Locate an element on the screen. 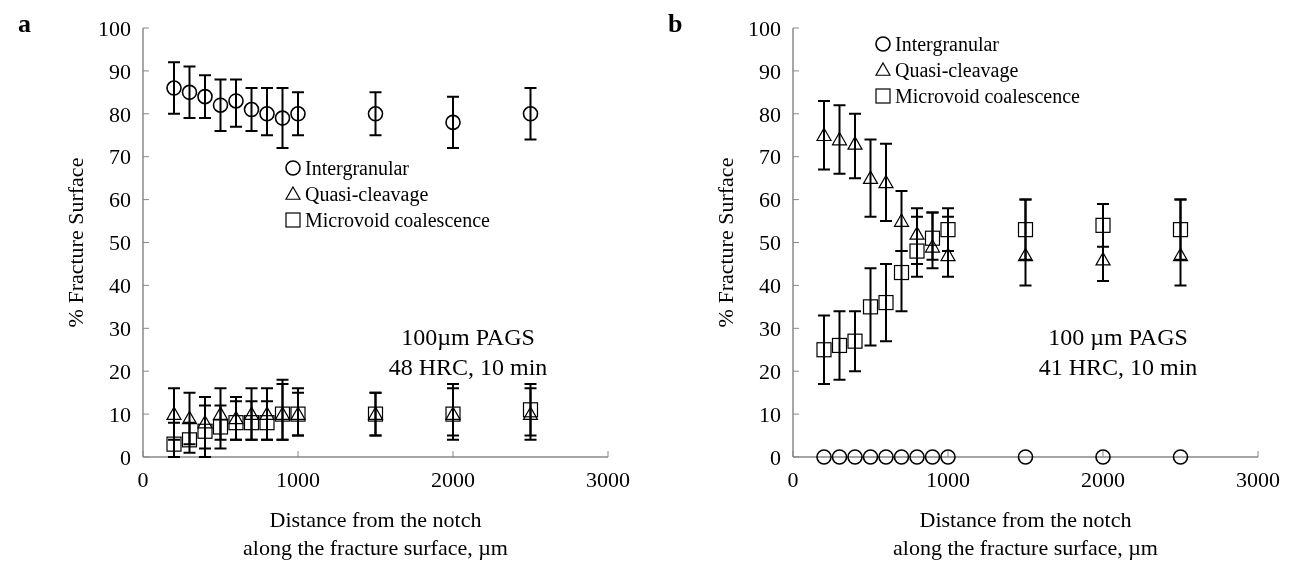 This screenshot has width=1291, height=584. annotation: 100 µm PAGS 41 HRC, 10 min is located at coordinates (1118, 352).